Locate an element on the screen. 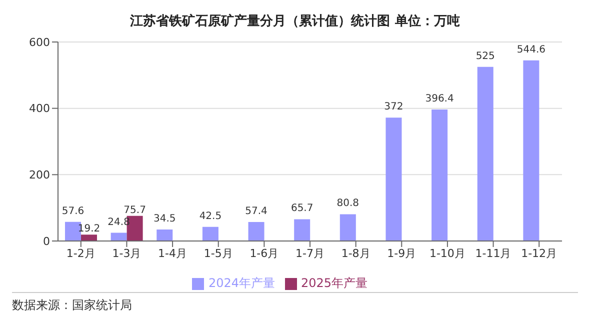 Image resolution: width=590 pixels, height=330 pixels. data-label: 544.6 is located at coordinates (531, 50).